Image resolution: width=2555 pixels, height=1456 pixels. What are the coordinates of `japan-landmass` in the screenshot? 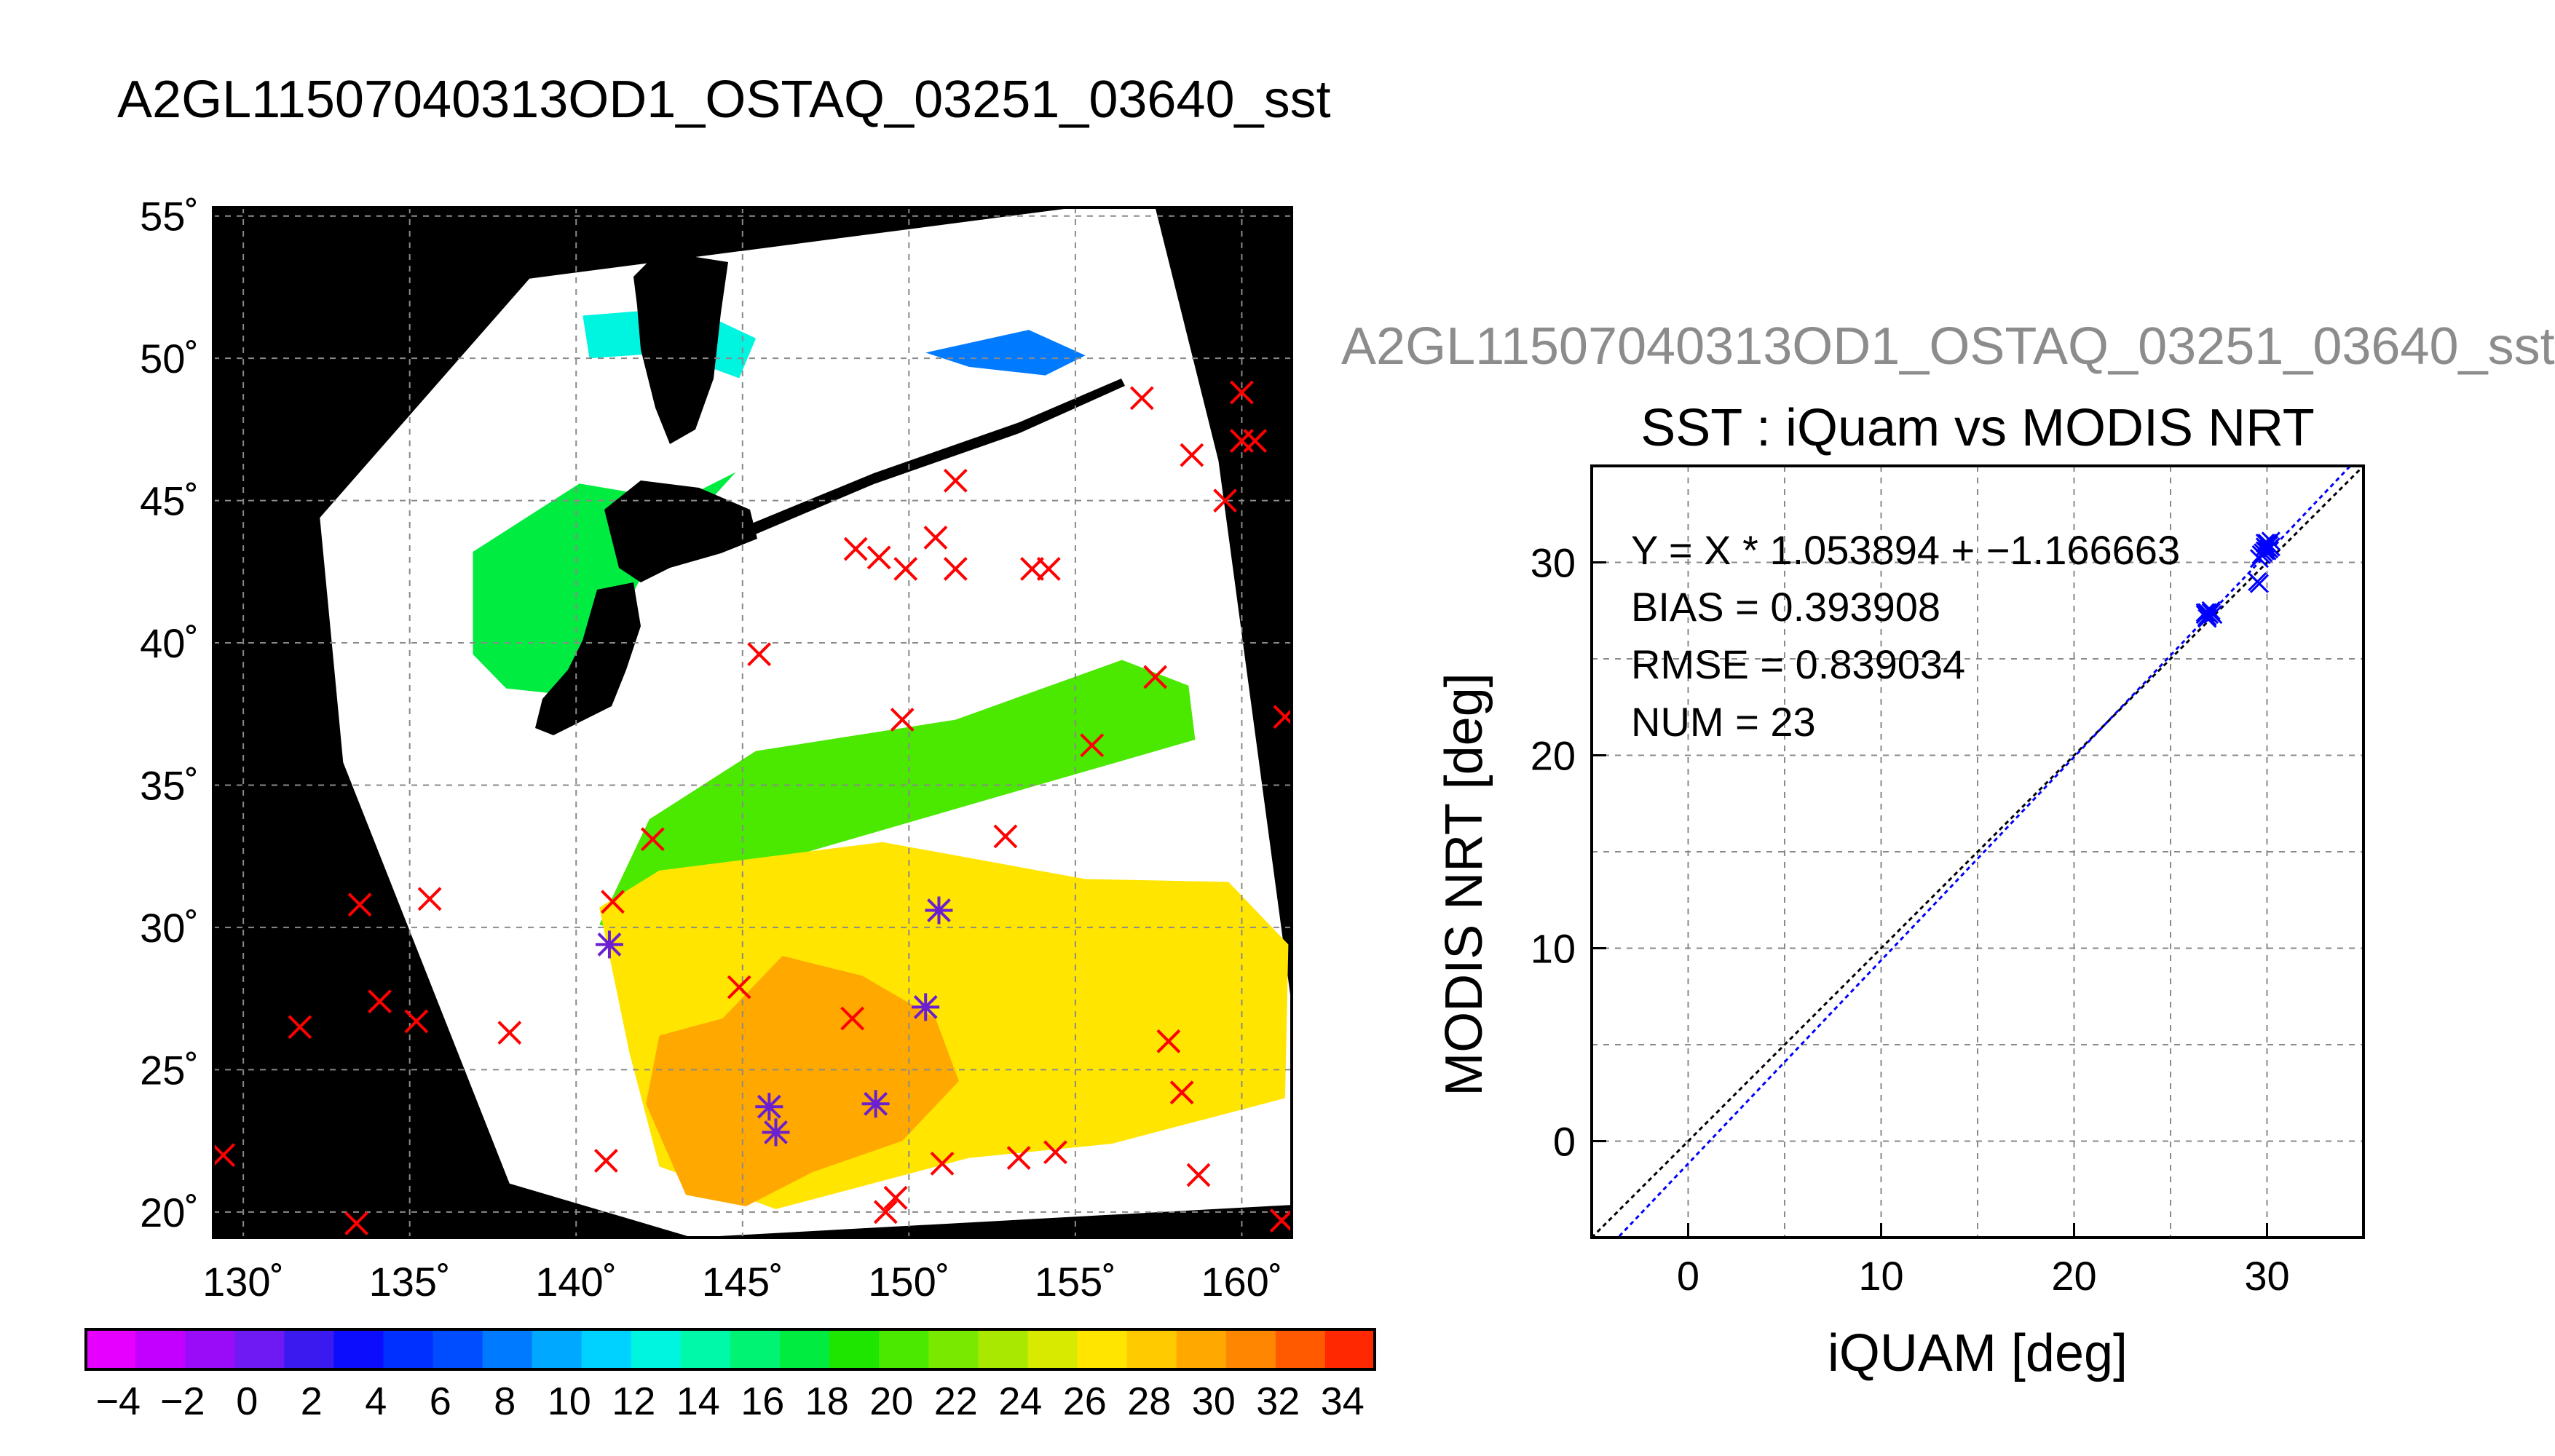 It's located at (830, 493).